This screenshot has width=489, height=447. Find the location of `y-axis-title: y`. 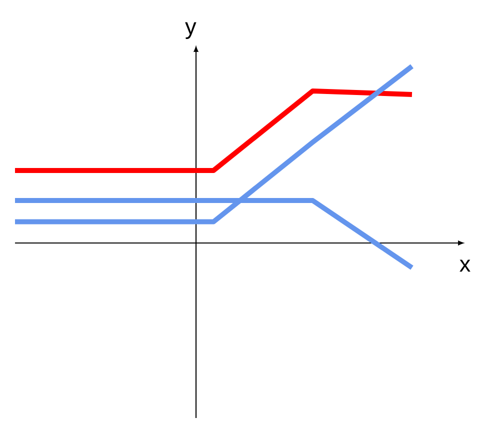

y-axis-title: y is located at coordinates (190, 30).